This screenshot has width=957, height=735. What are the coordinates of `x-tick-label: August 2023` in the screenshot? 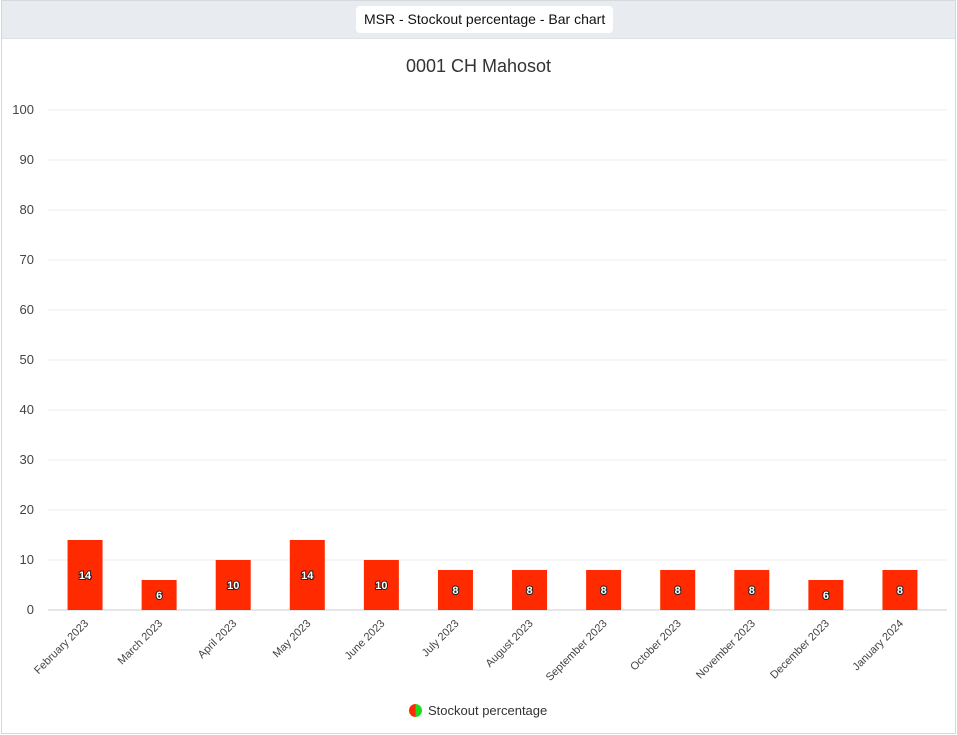 It's located at (509, 644).